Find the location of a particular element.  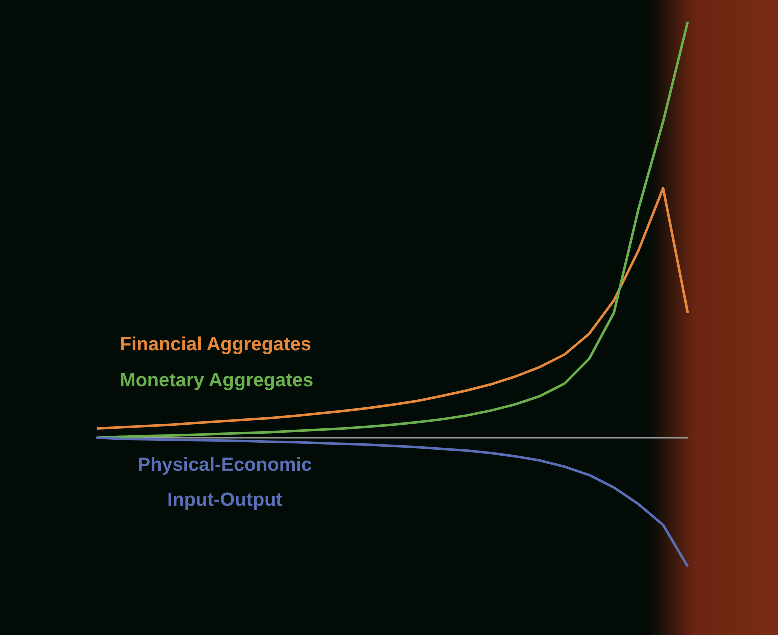

text: Monetary Aggregates is located at coordinates (217, 381).